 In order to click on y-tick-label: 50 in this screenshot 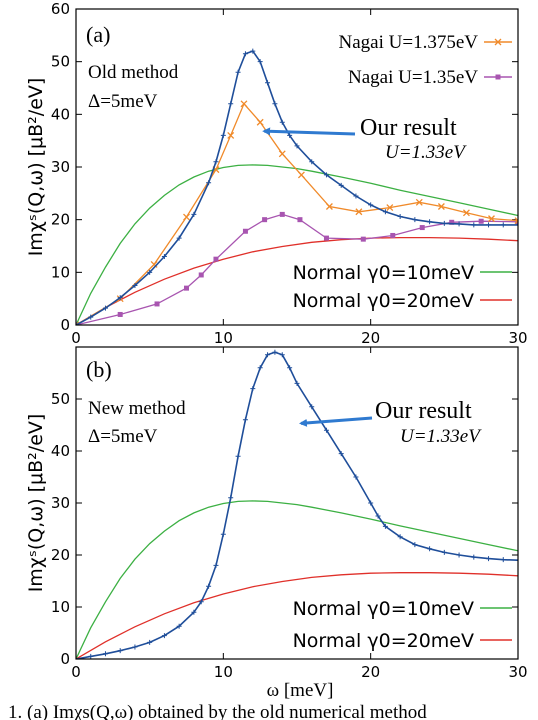, I will do `click(60, 399)`.